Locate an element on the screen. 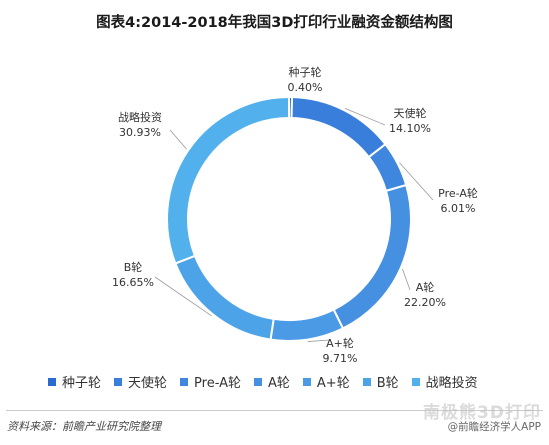 This screenshot has width=549, height=445. chart-legend: 种子轮 天使轮 Pre-A轮 A轮 A+轮 B轮 战略投资 is located at coordinates (269, 381).